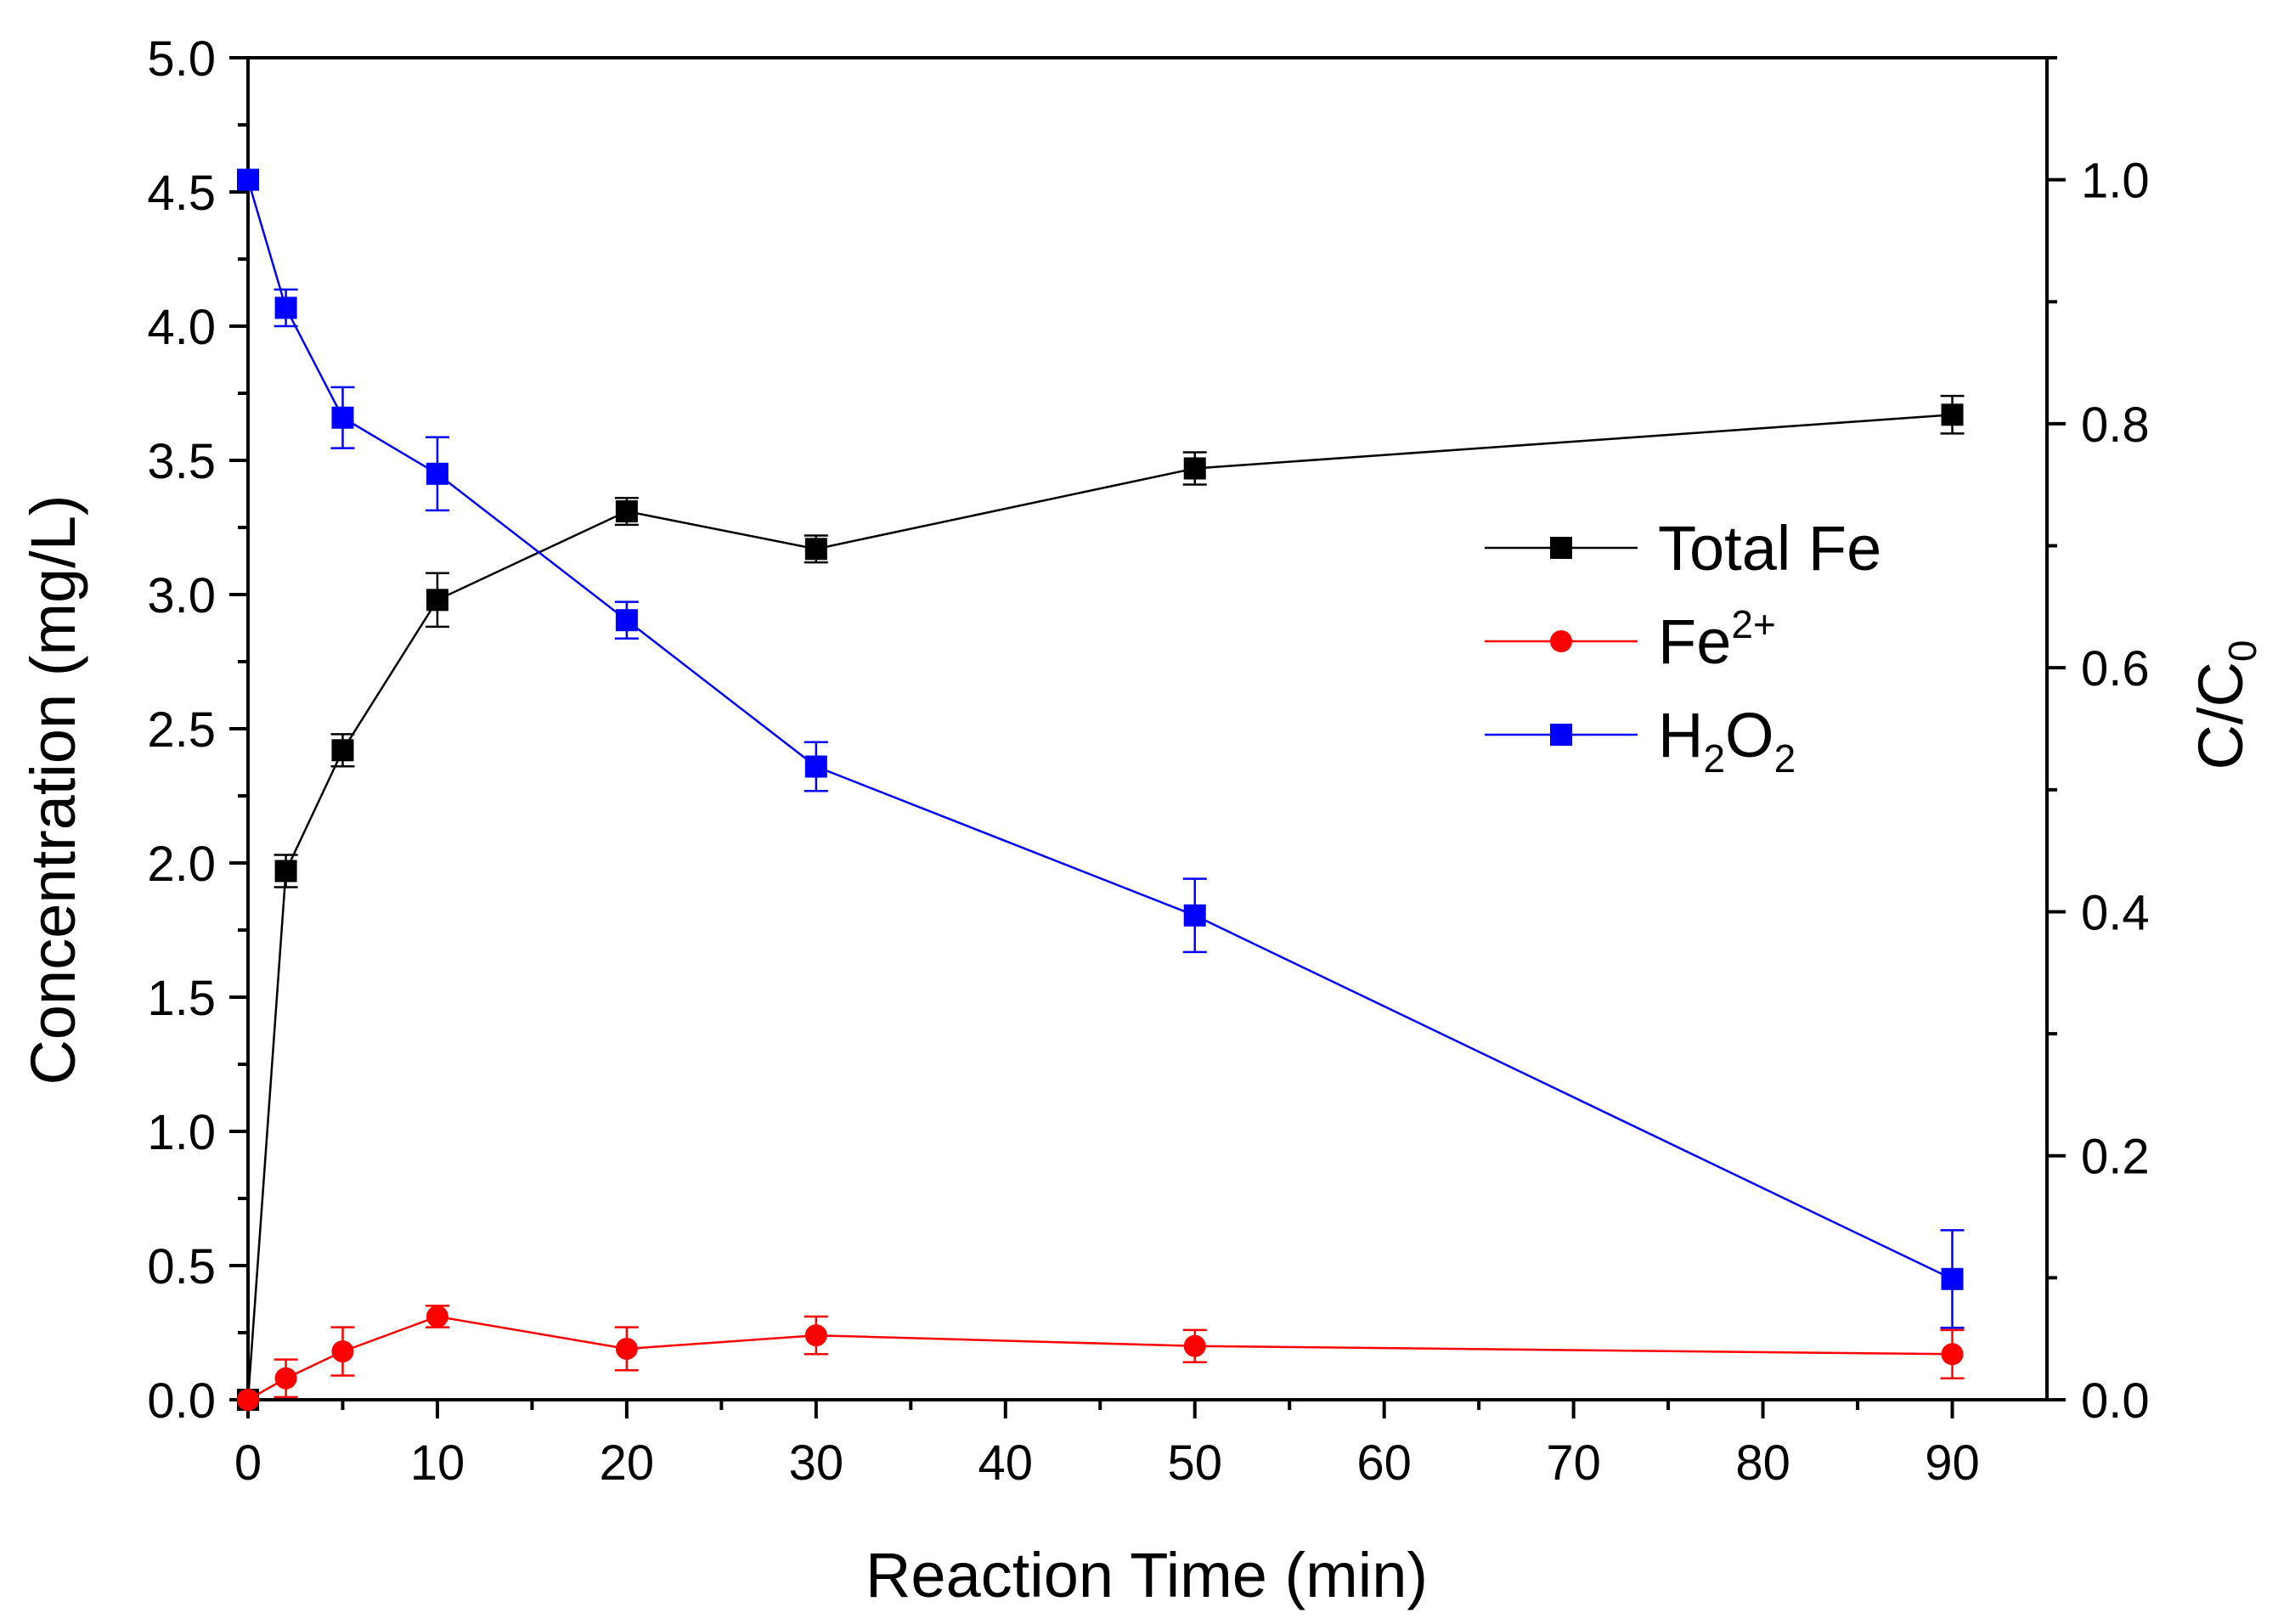  I want to click on x-tick-label: 30, so click(816, 1463).